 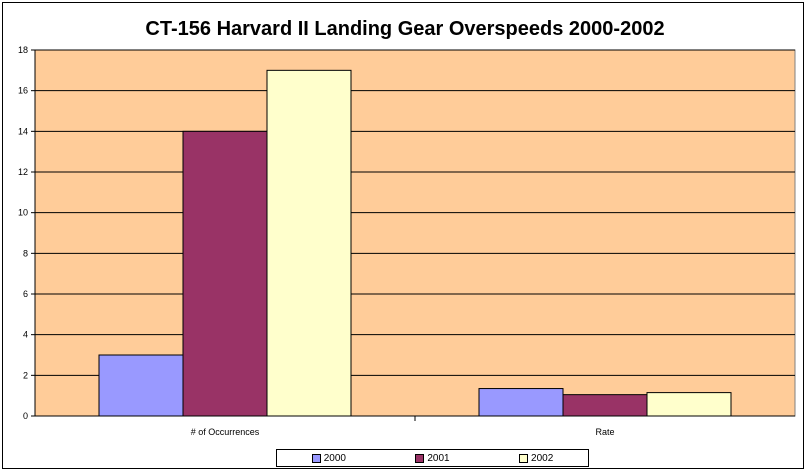 I want to click on bar-2001-occurrences, so click(x=225, y=273).